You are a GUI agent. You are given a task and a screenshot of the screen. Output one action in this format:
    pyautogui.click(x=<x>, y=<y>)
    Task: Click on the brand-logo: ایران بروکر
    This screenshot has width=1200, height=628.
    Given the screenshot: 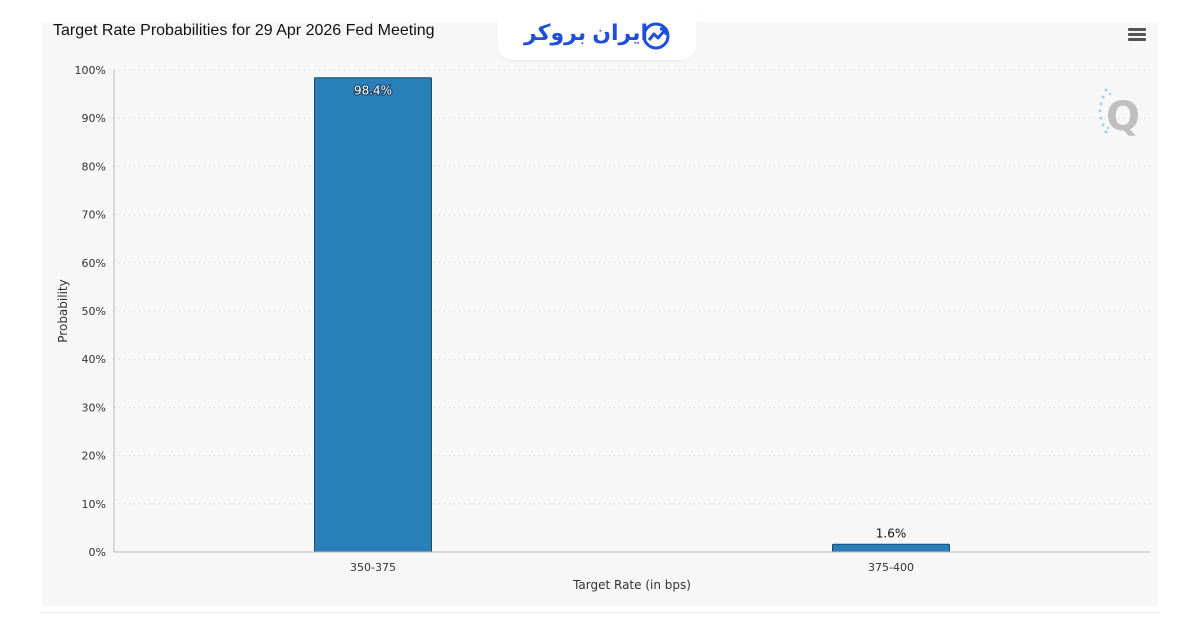 What is the action you would take?
    pyautogui.click(x=597, y=36)
    